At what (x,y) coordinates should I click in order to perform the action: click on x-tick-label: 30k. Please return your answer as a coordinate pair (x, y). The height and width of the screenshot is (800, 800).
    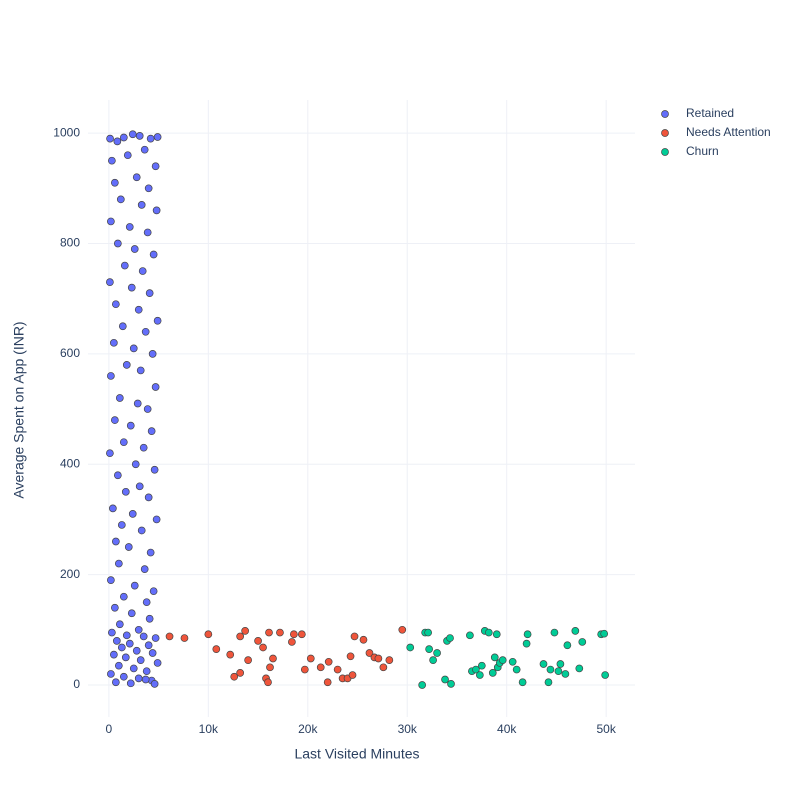
    Looking at the image, I should click on (408, 729).